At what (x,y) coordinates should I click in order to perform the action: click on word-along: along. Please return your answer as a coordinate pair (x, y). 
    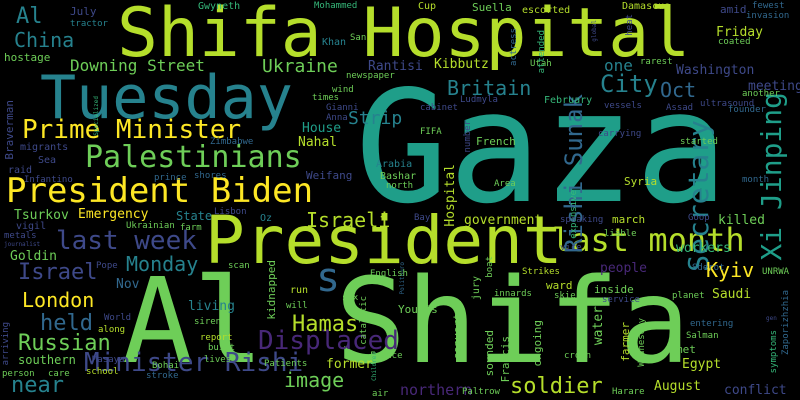
    Looking at the image, I should click on (112, 330).